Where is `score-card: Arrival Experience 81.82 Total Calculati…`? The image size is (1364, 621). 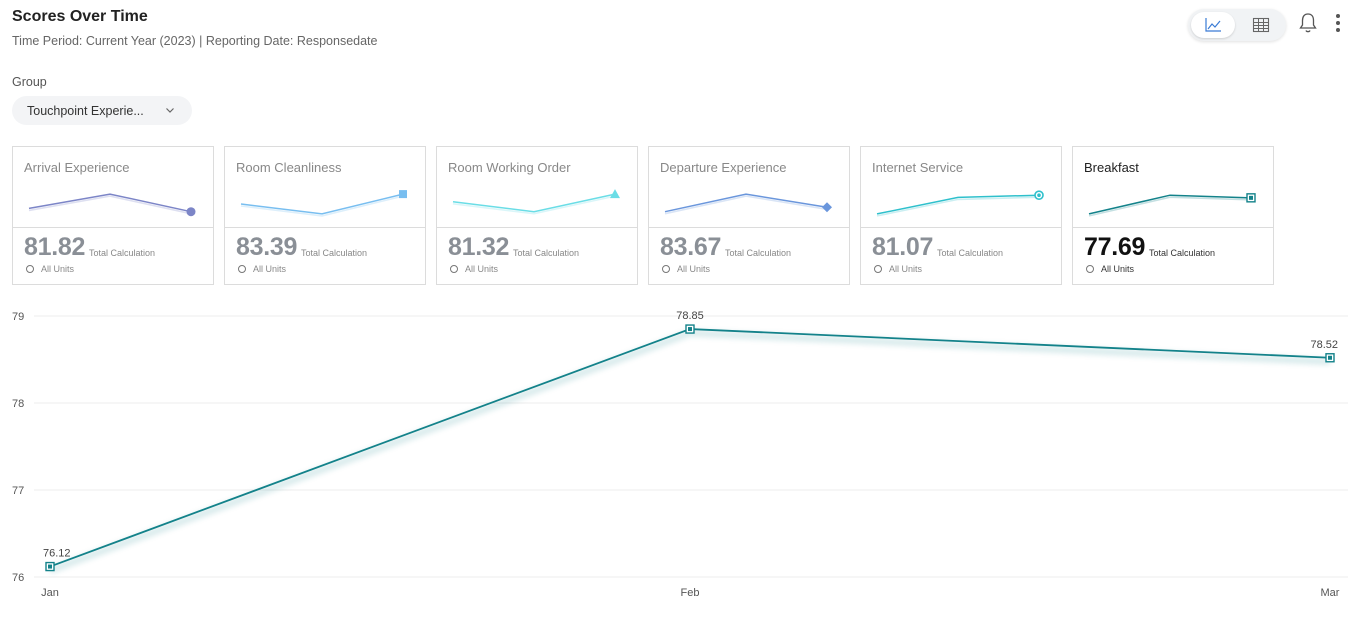 score-card: Arrival Experience 81.82 Total Calculati… is located at coordinates (113, 215).